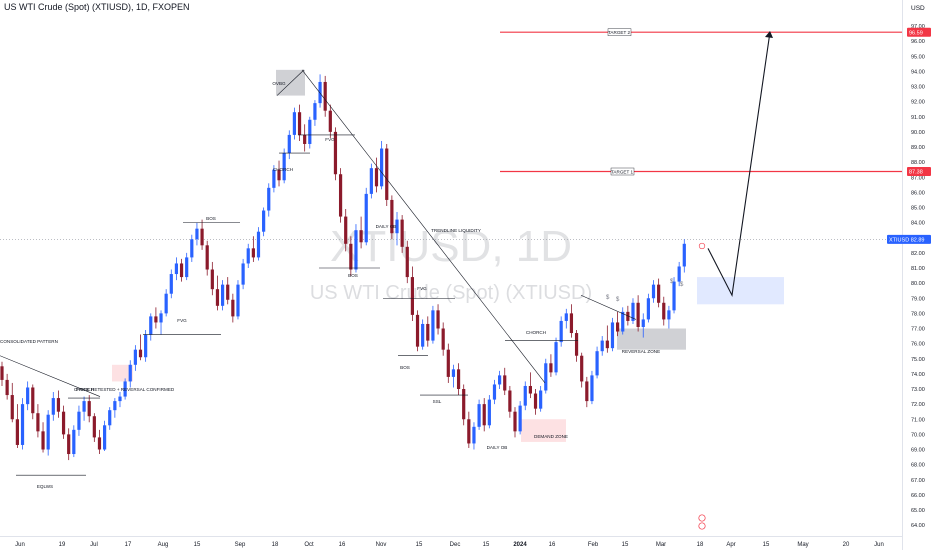 The image size is (932, 550). What do you see at coordinates (702, 518) in the screenshot?
I see `event-icon` at bounding box center [702, 518].